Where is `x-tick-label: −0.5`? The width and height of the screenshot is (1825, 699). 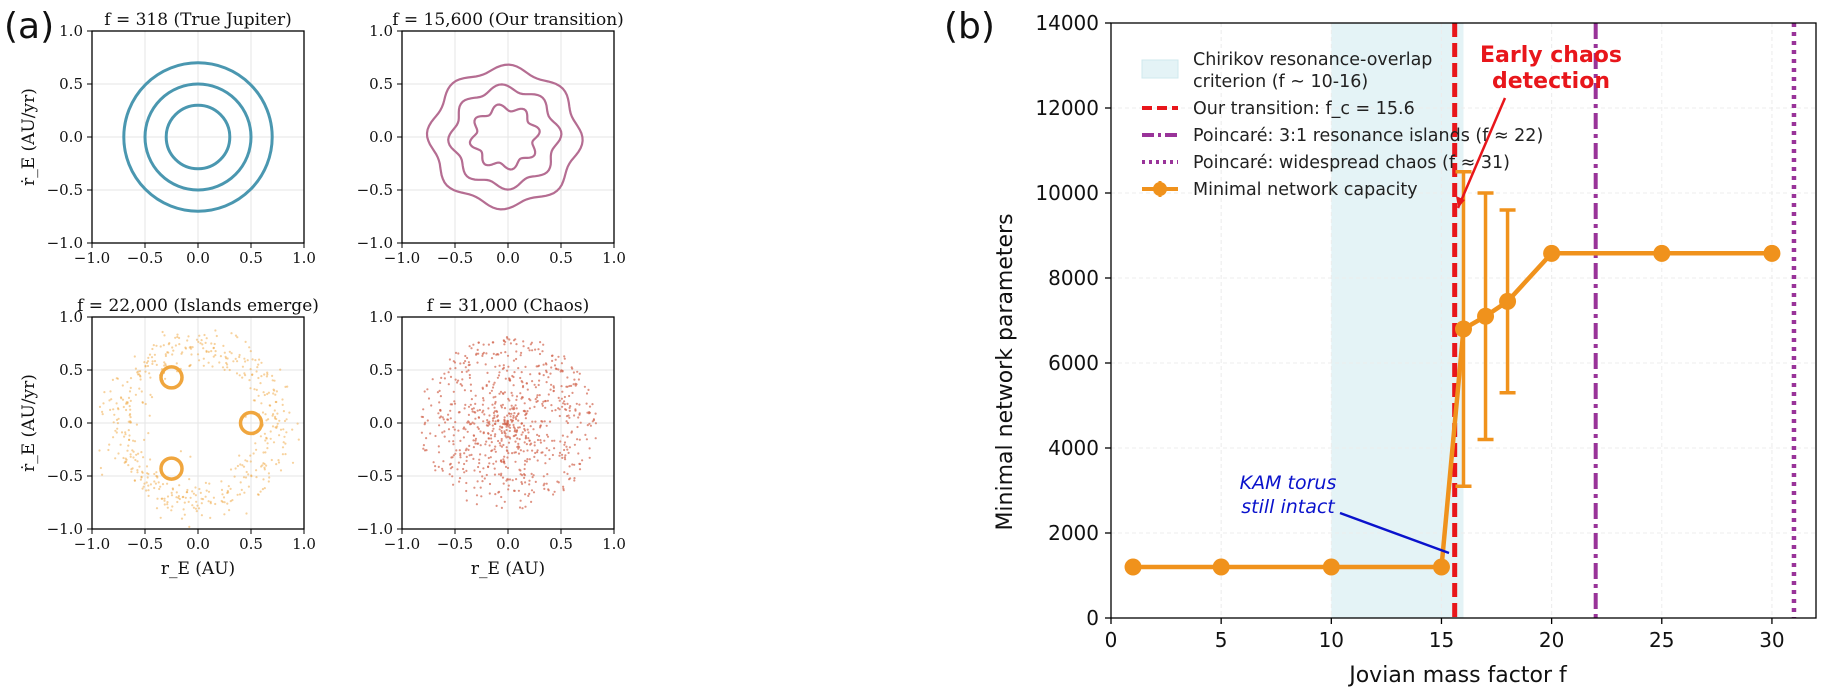
x-tick-label: −0.5 is located at coordinates (145, 258).